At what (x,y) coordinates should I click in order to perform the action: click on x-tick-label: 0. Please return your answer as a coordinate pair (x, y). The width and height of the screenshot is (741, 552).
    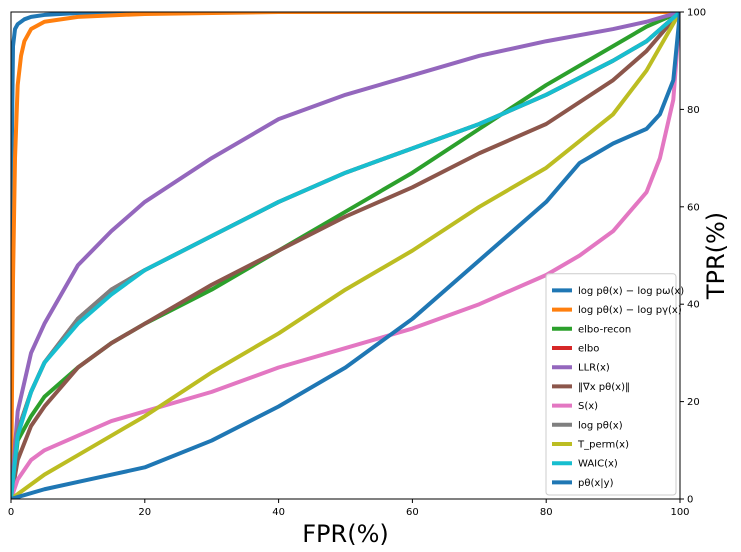
    Looking at the image, I should click on (11, 512).